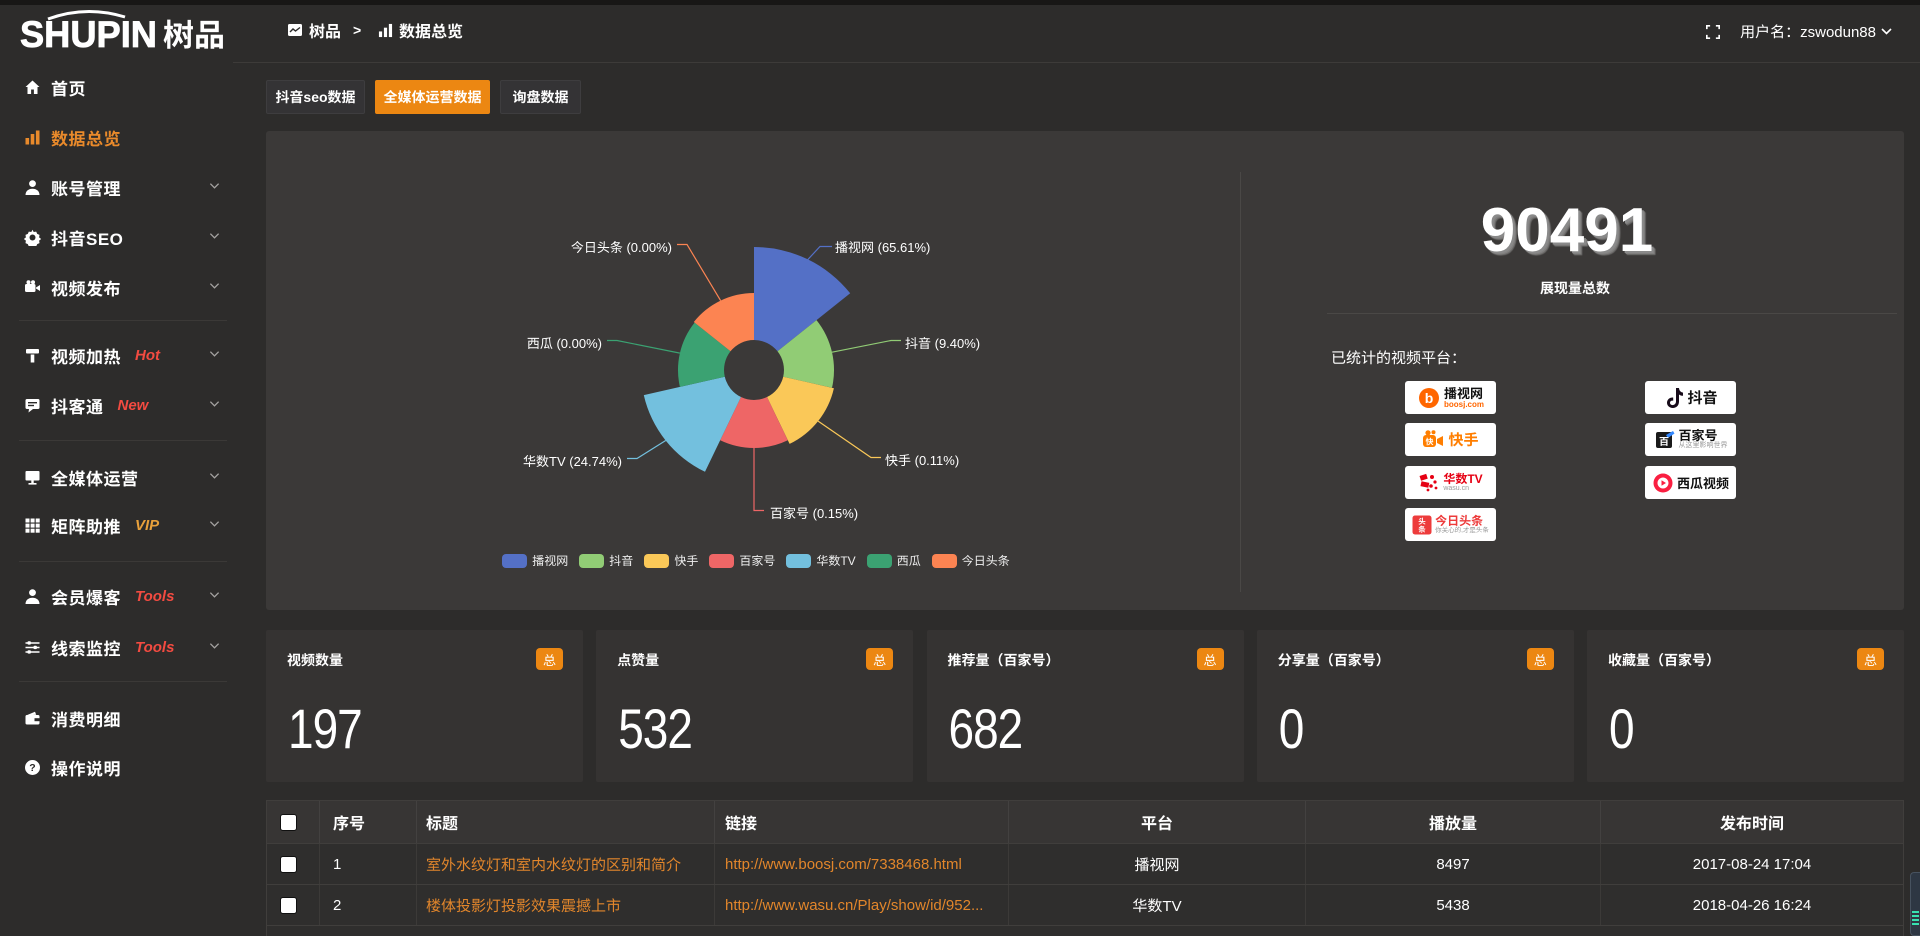 This screenshot has height=936, width=1920. I want to click on svg-text: 树品, so click(194, 35).